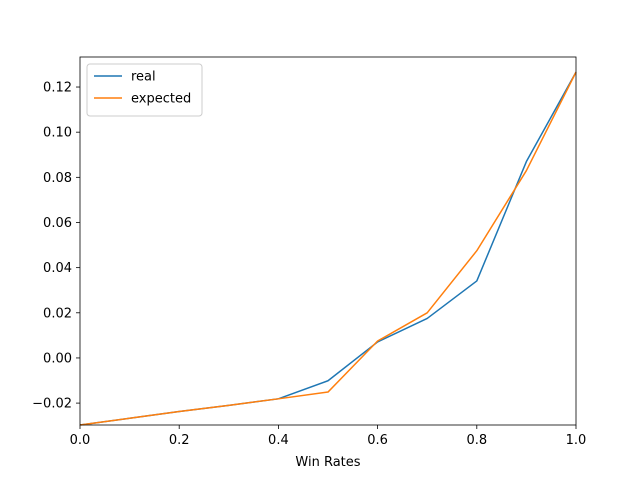 The image size is (640, 478). I want to click on y-tick-label: 0.02, so click(57, 313).